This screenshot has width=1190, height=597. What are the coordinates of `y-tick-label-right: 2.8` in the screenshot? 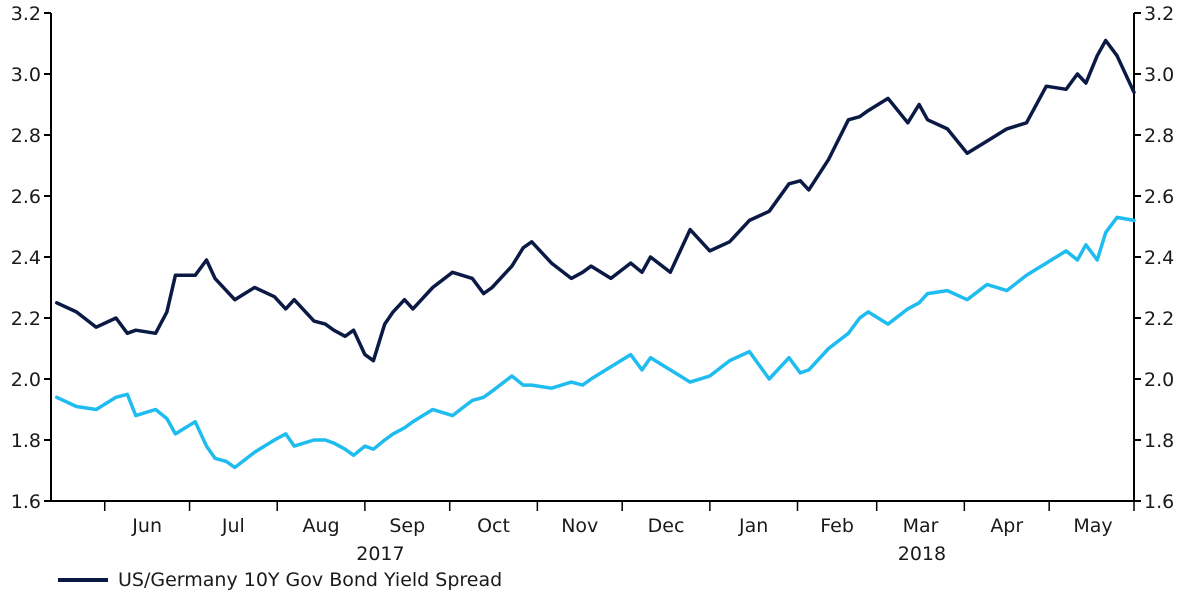 It's located at (1159, 136).